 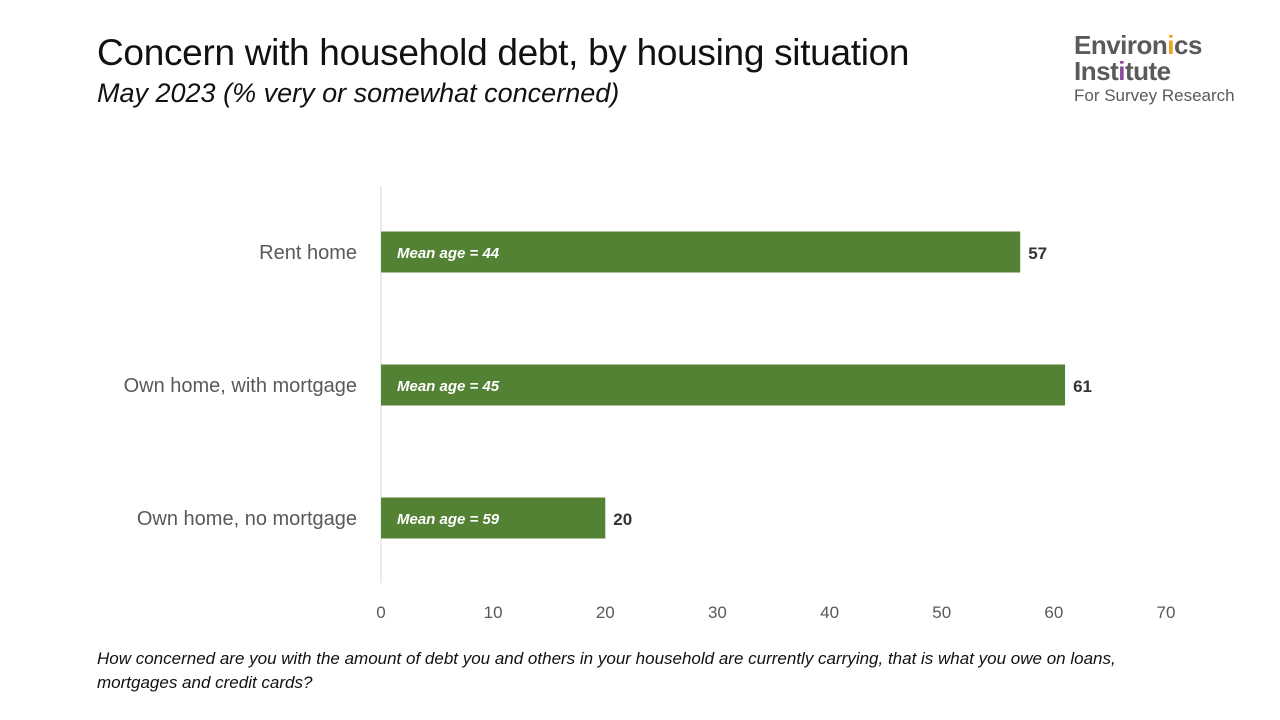 I want to click on category-label: Rent home, so click(x=308, y=253).